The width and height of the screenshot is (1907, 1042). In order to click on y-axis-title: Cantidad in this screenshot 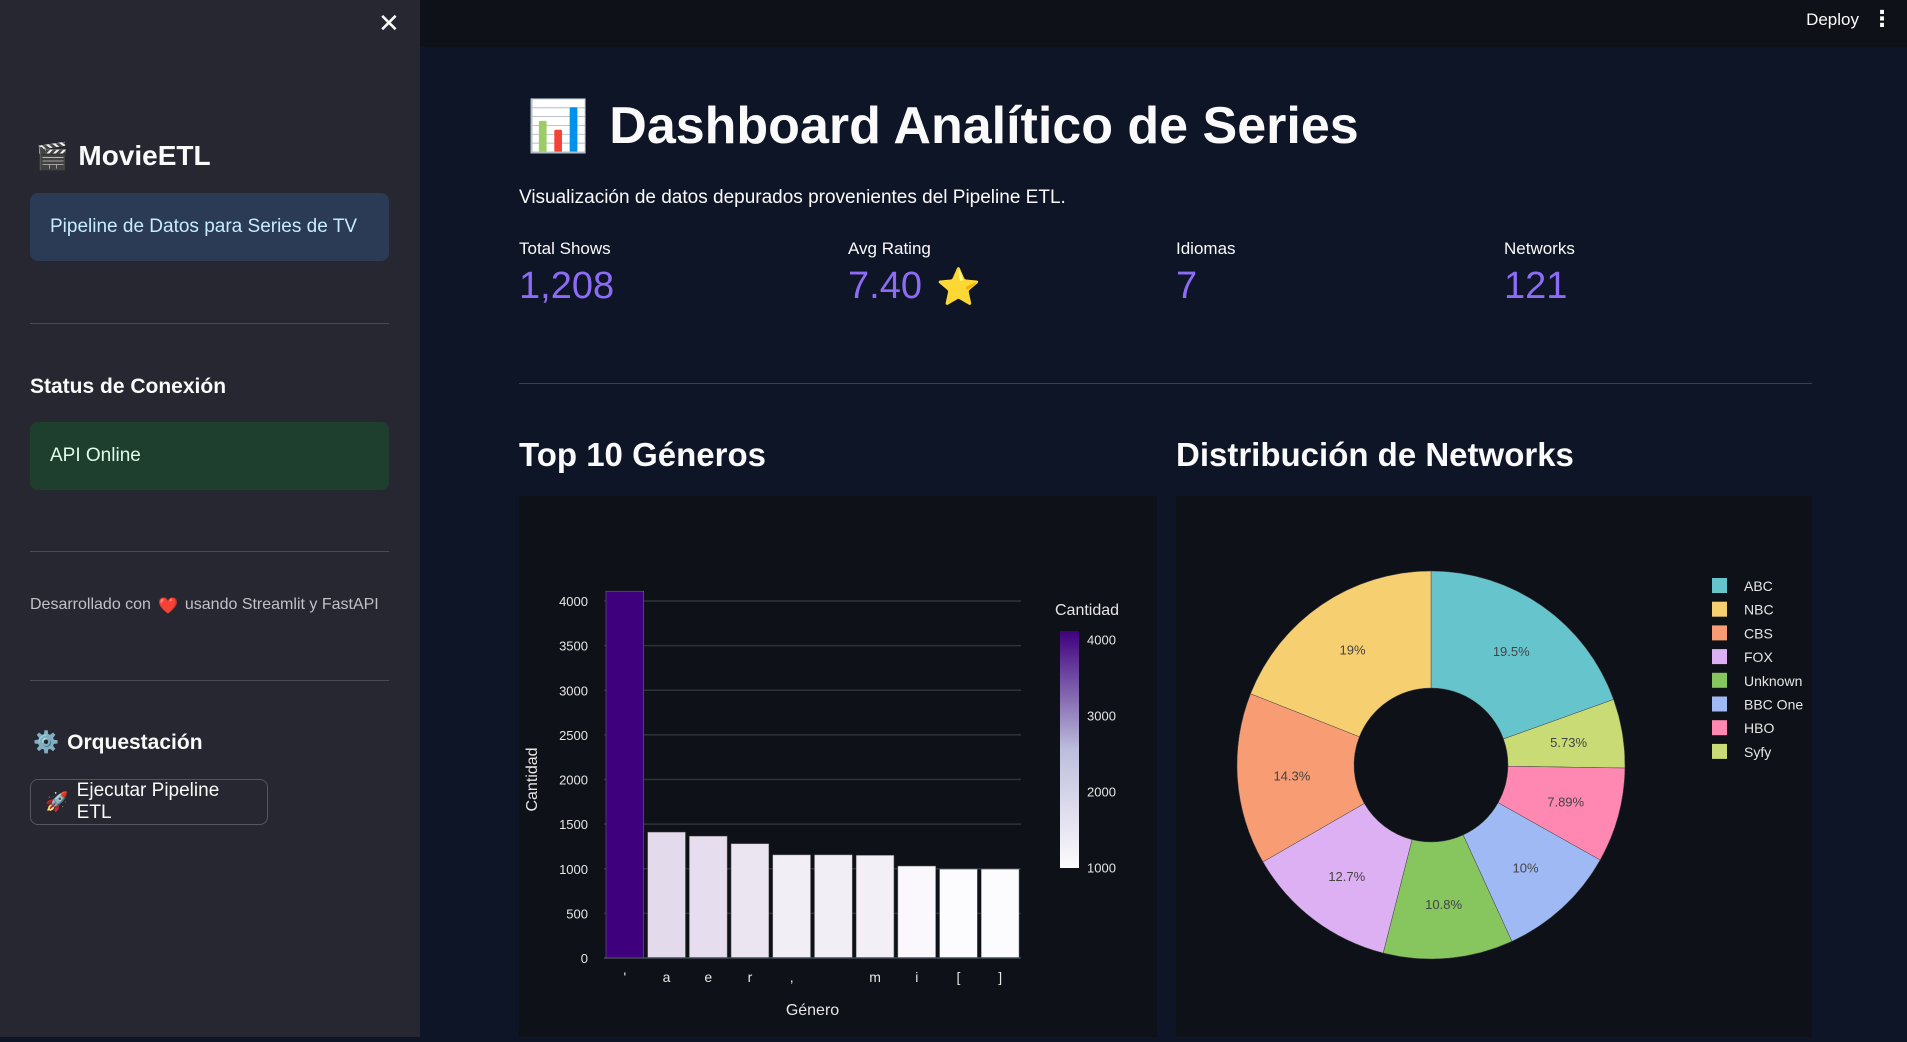, I will do `click(532, 779)`.